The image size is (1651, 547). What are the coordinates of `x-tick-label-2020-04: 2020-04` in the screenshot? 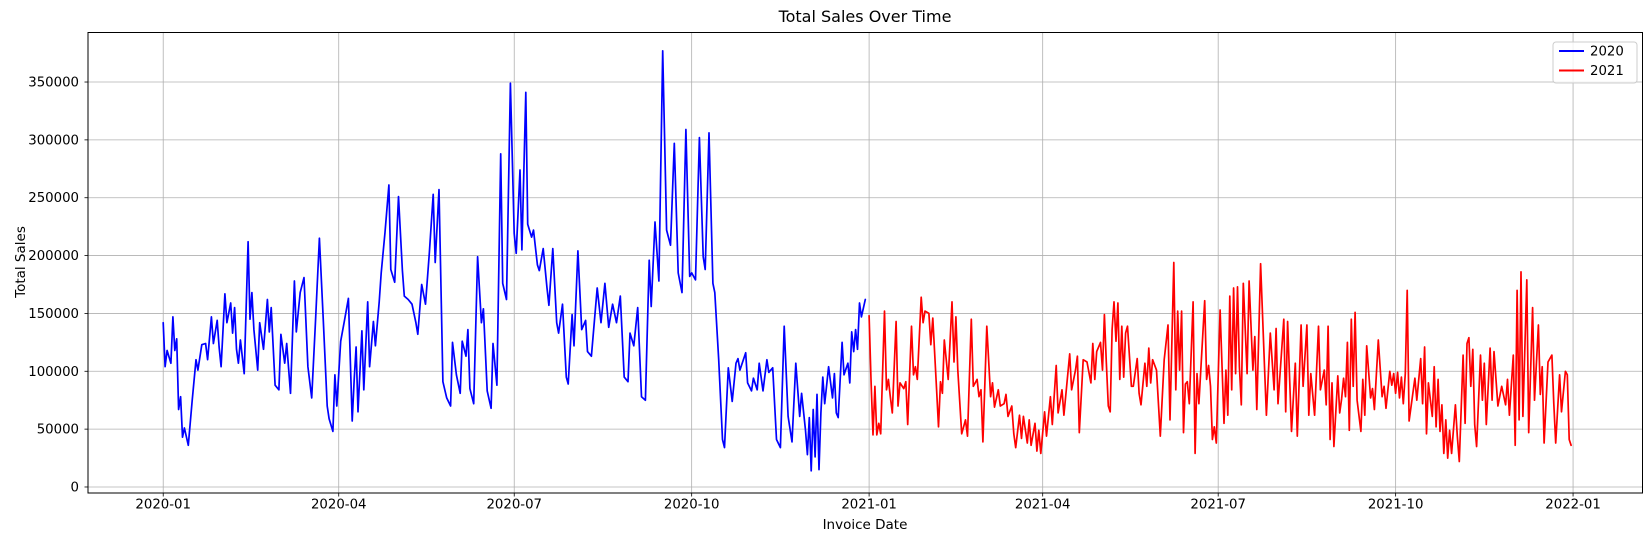 It's located at (339, 505).